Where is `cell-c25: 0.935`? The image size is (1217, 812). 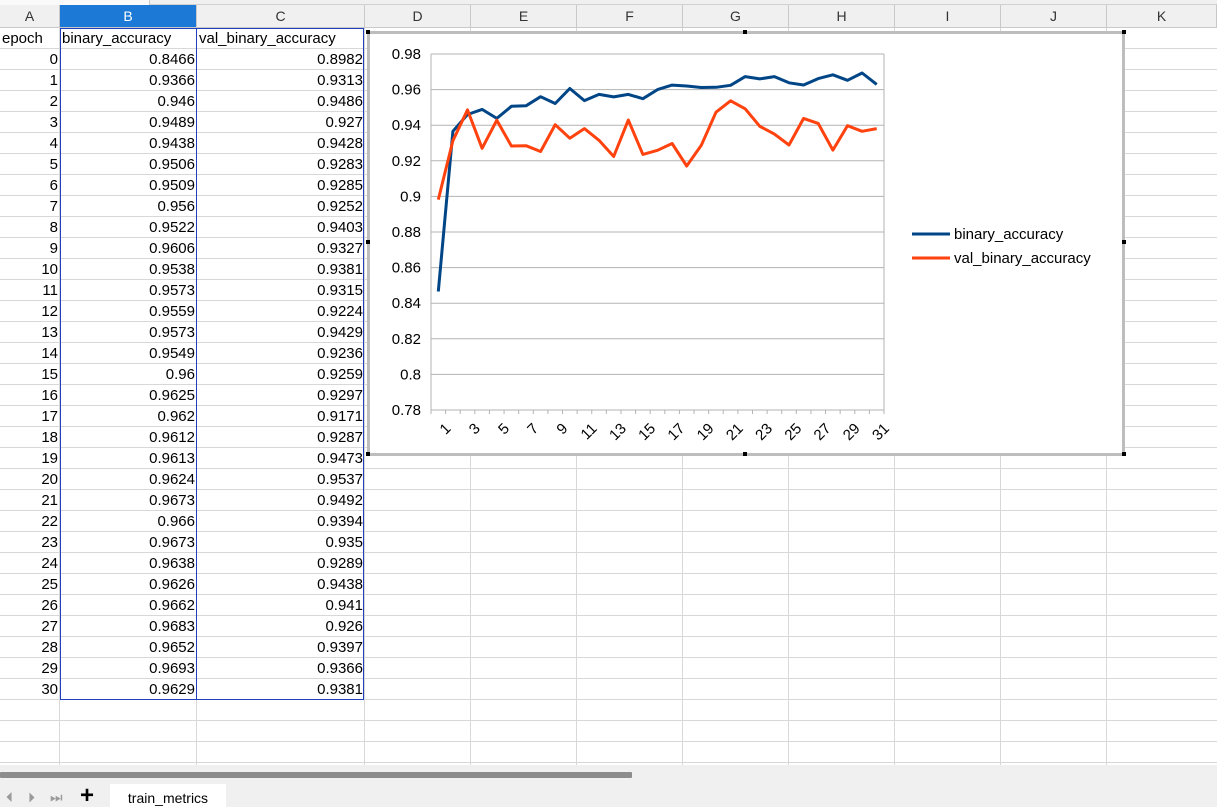 cell-c25: 0.935 is located at coordinates (281, 542).